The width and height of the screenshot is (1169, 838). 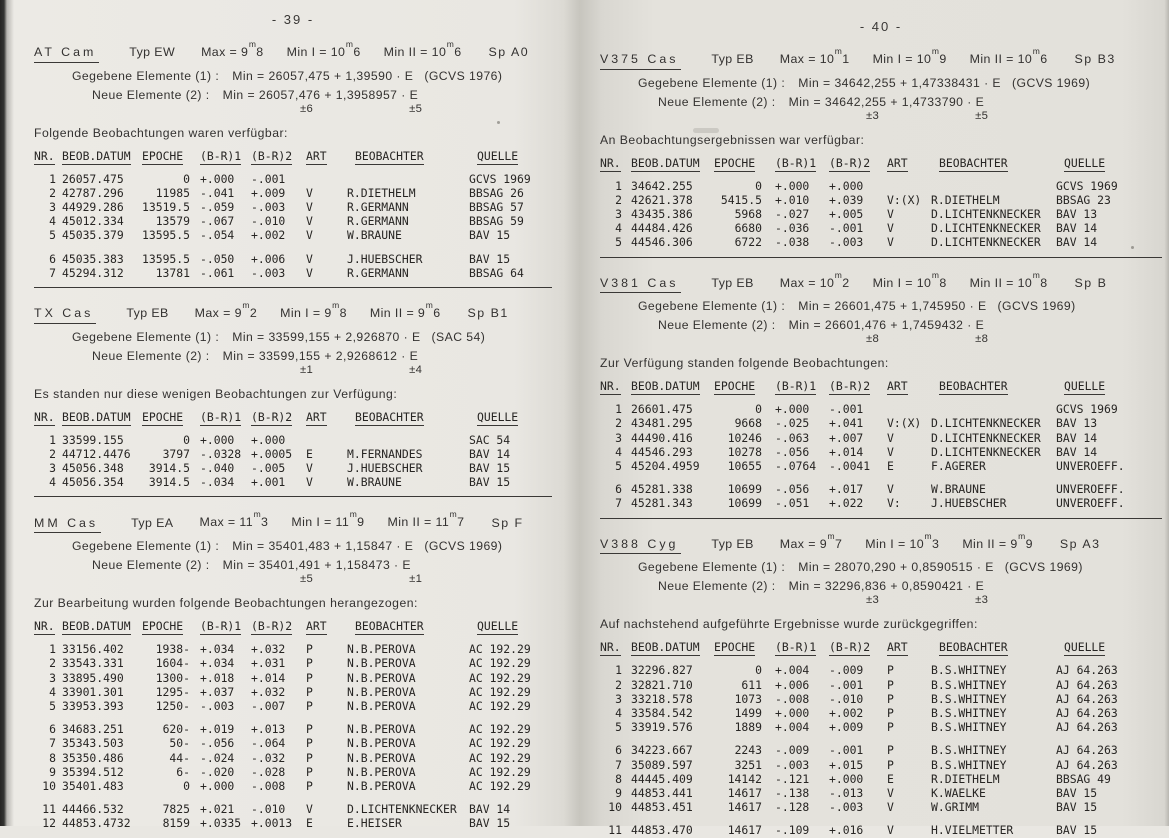 I want to click on error-value-period: ±4, so click(x=416, y=369).